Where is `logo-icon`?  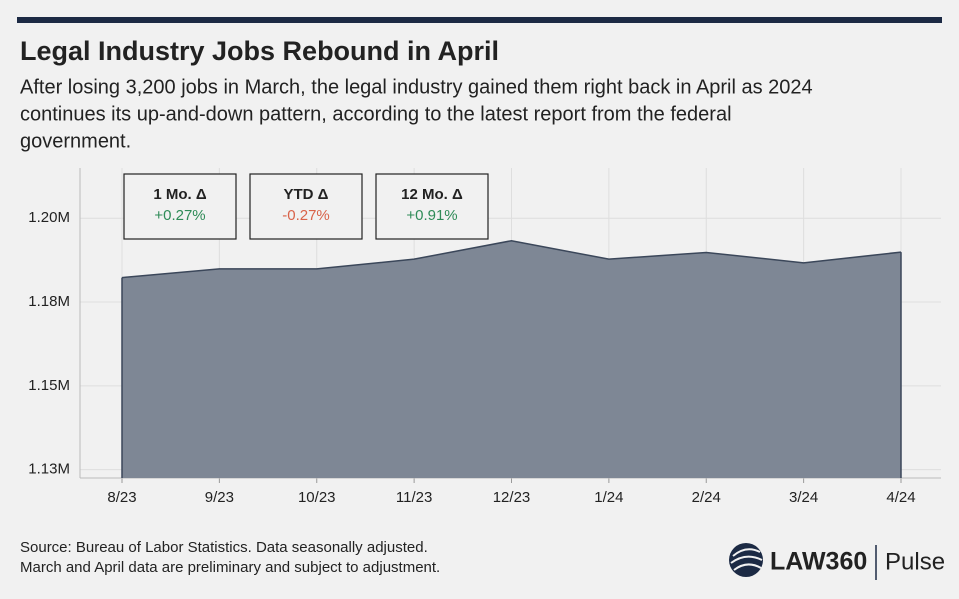 logo-icon is located at coordinates (746, 560).